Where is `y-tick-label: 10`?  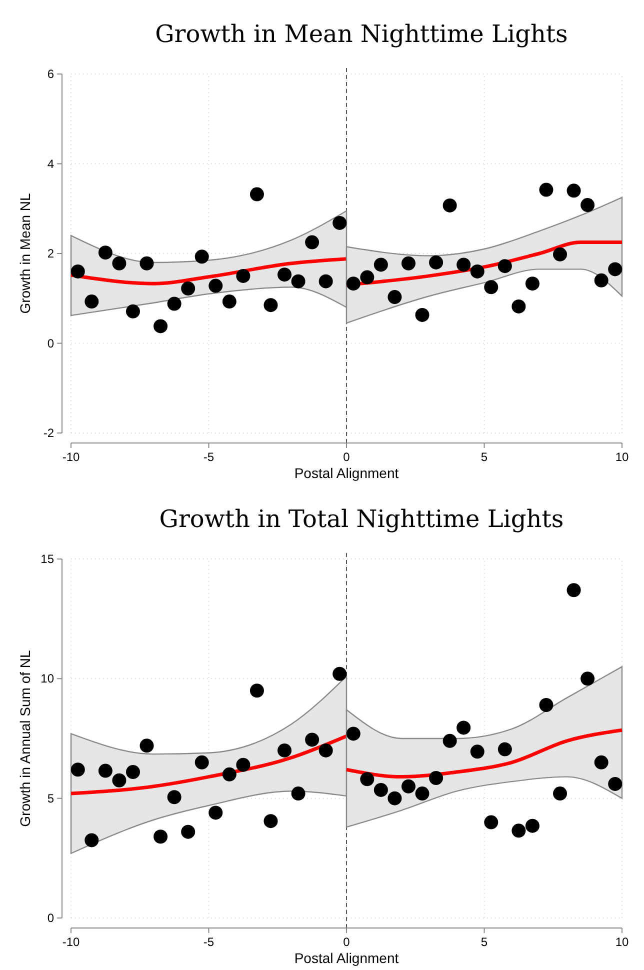 y-tick-label: 10 is located at coordinates (47, 679).